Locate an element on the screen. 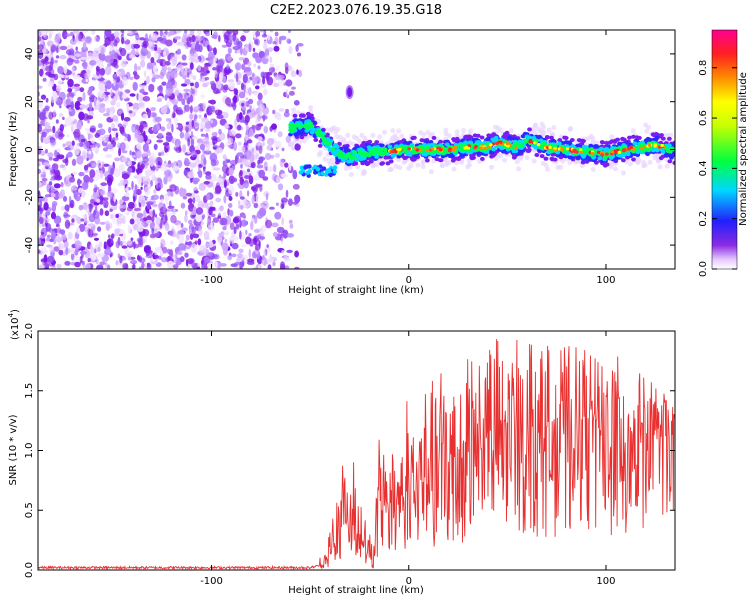 The image size is (750, 600). colorbar-tick-label: 0.6 is located at coordinates (703, 118).